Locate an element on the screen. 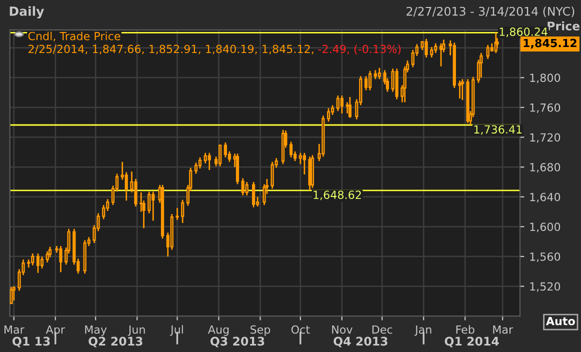  y-tick-label: 1,760 is located at coordinates (545, 108).